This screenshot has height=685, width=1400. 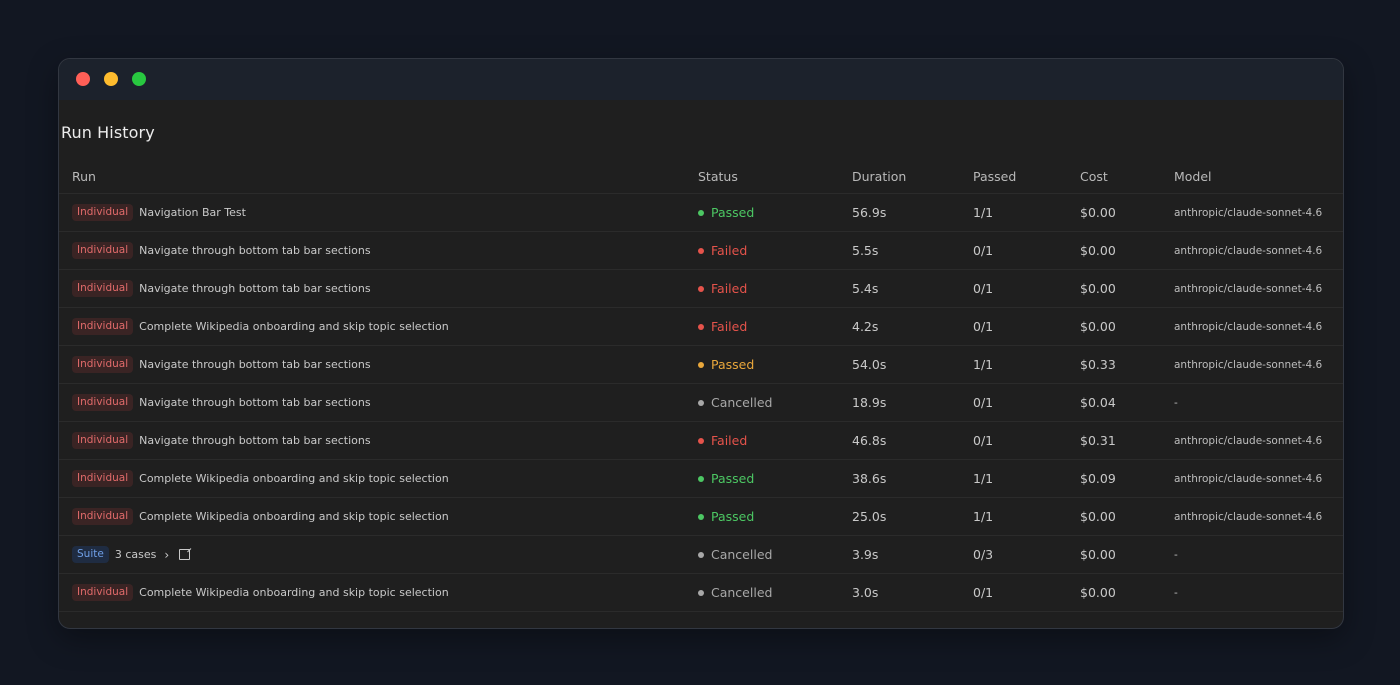 What do you see at coordinates (1098, 478) in the screenshot?
I see `cost-value: $0.09` at bounding box center [1098, 478].